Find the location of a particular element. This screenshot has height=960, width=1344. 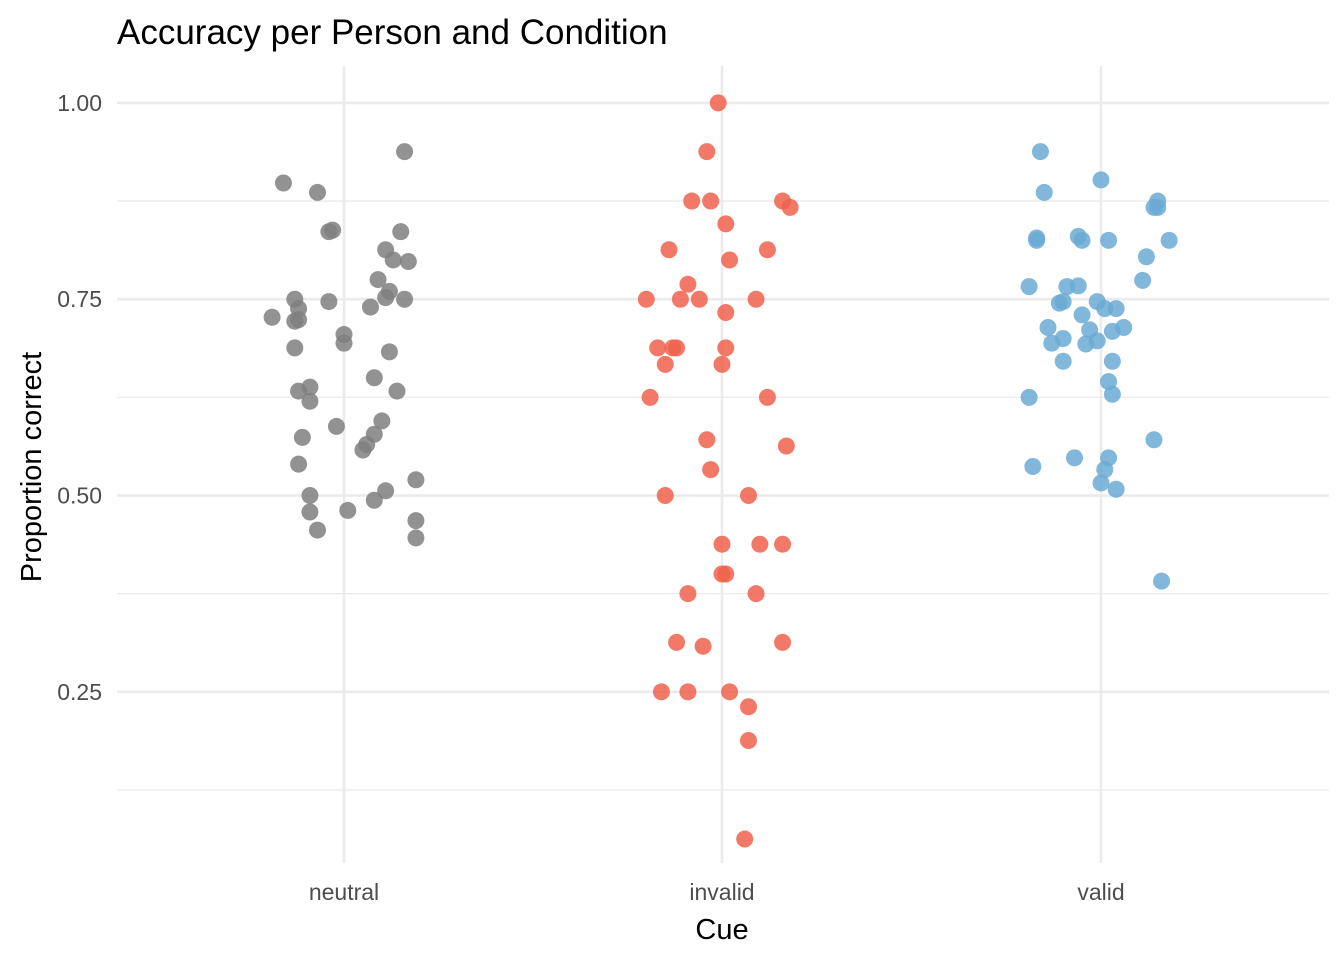

y-axis-title: Proportion correct is located at coordinates (32, 467).